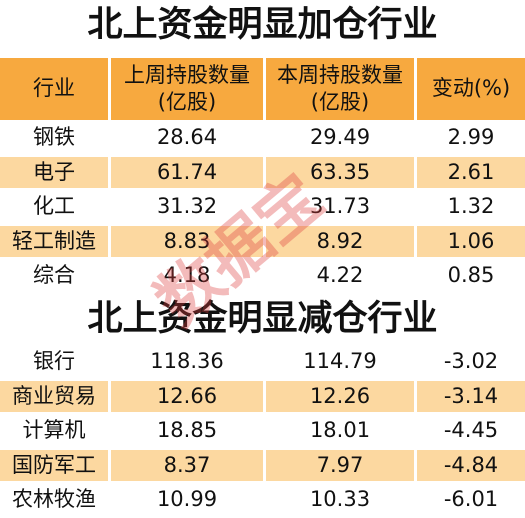 The width and height of the screenshot is (525, 518). What do you see at coordinates (54, 362) in the screenshot?
I see `table-cell: 银行` at bounding box center [54, 362].